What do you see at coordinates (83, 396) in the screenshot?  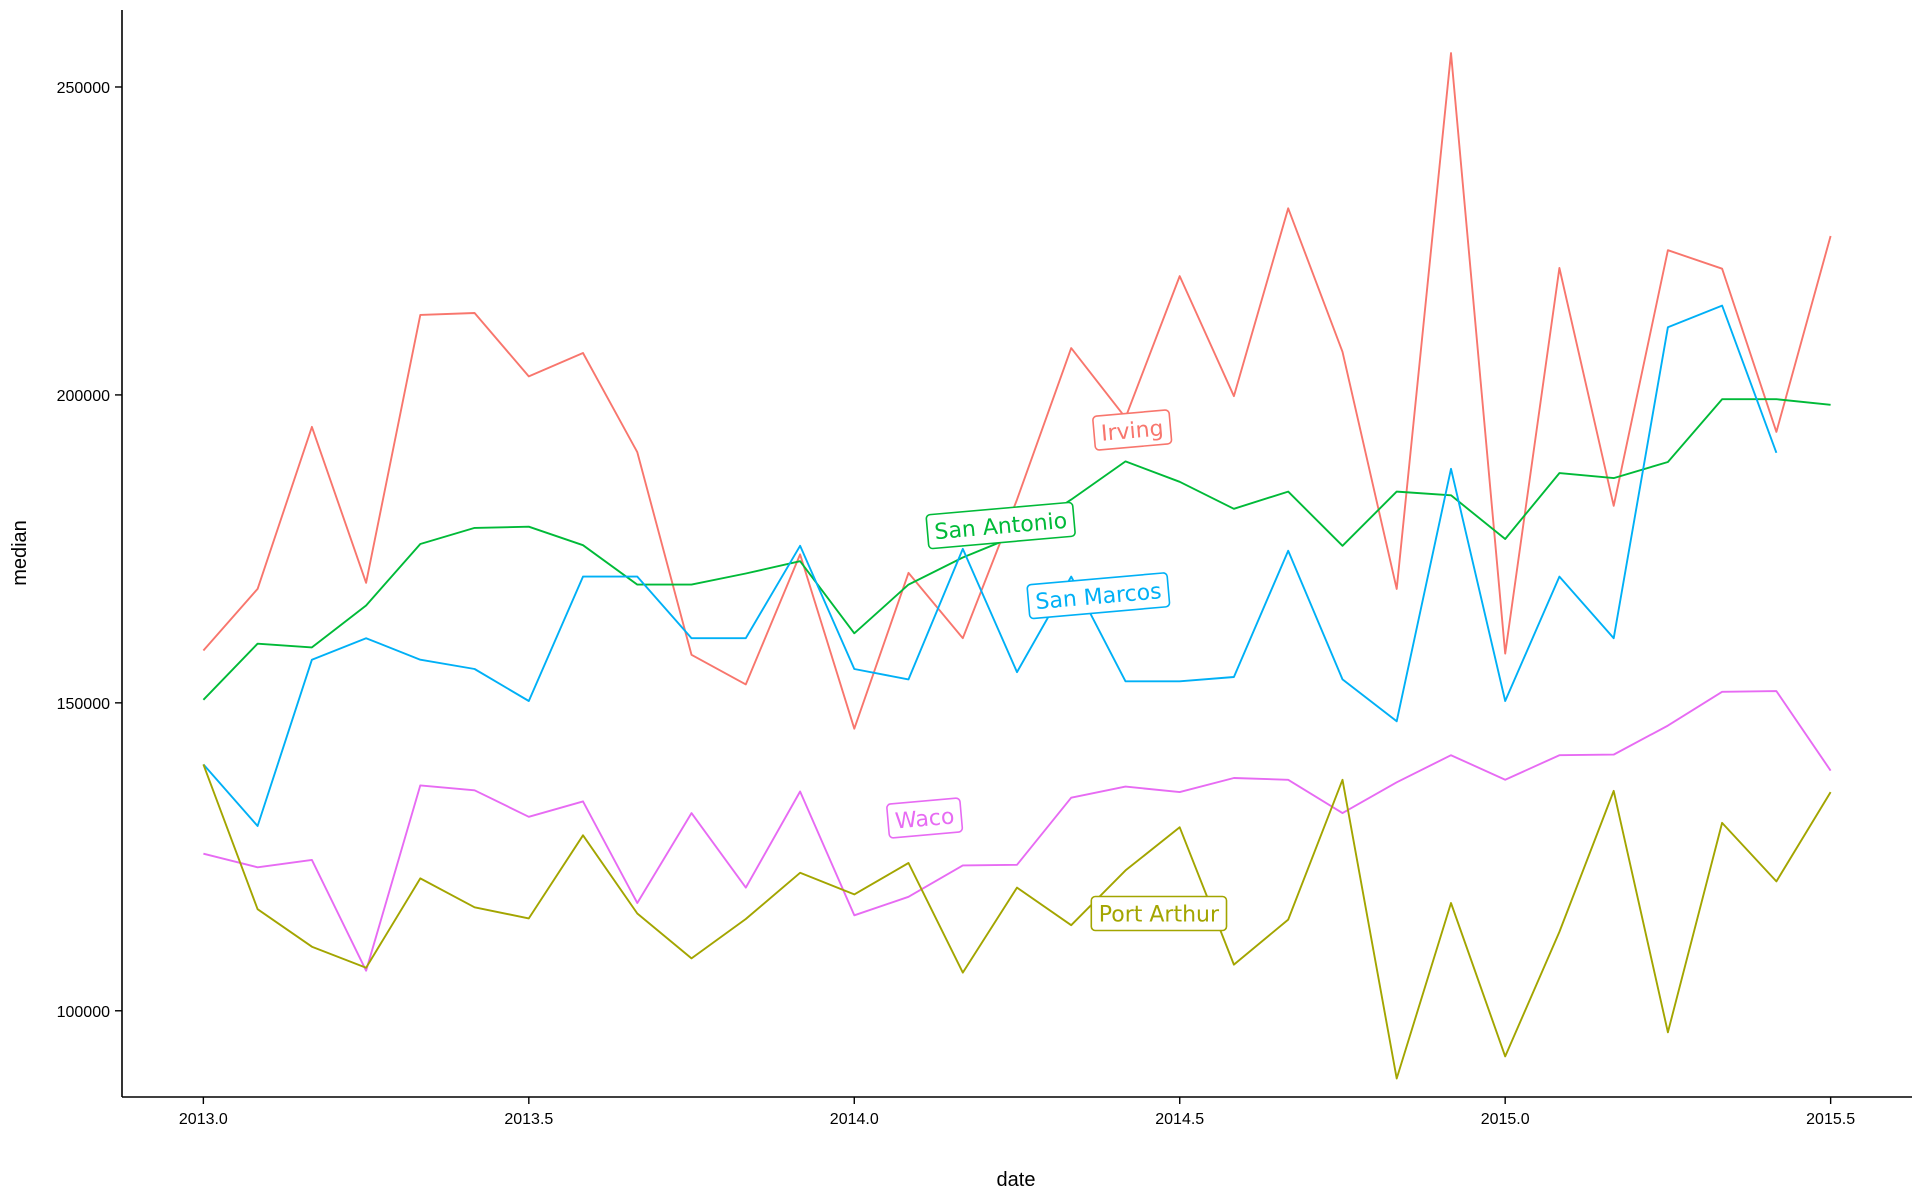 I see `y-tick-label: 200000` at bounding box center [83, 396].